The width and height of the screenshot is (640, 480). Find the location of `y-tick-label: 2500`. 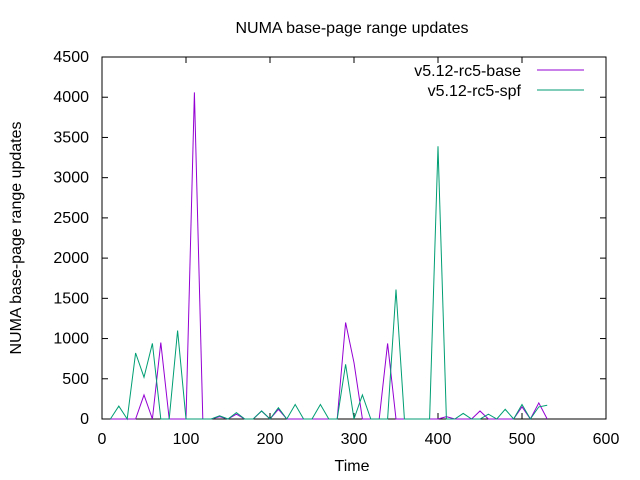

y-tick-label: 2500 is located at coordinates (71, 218).